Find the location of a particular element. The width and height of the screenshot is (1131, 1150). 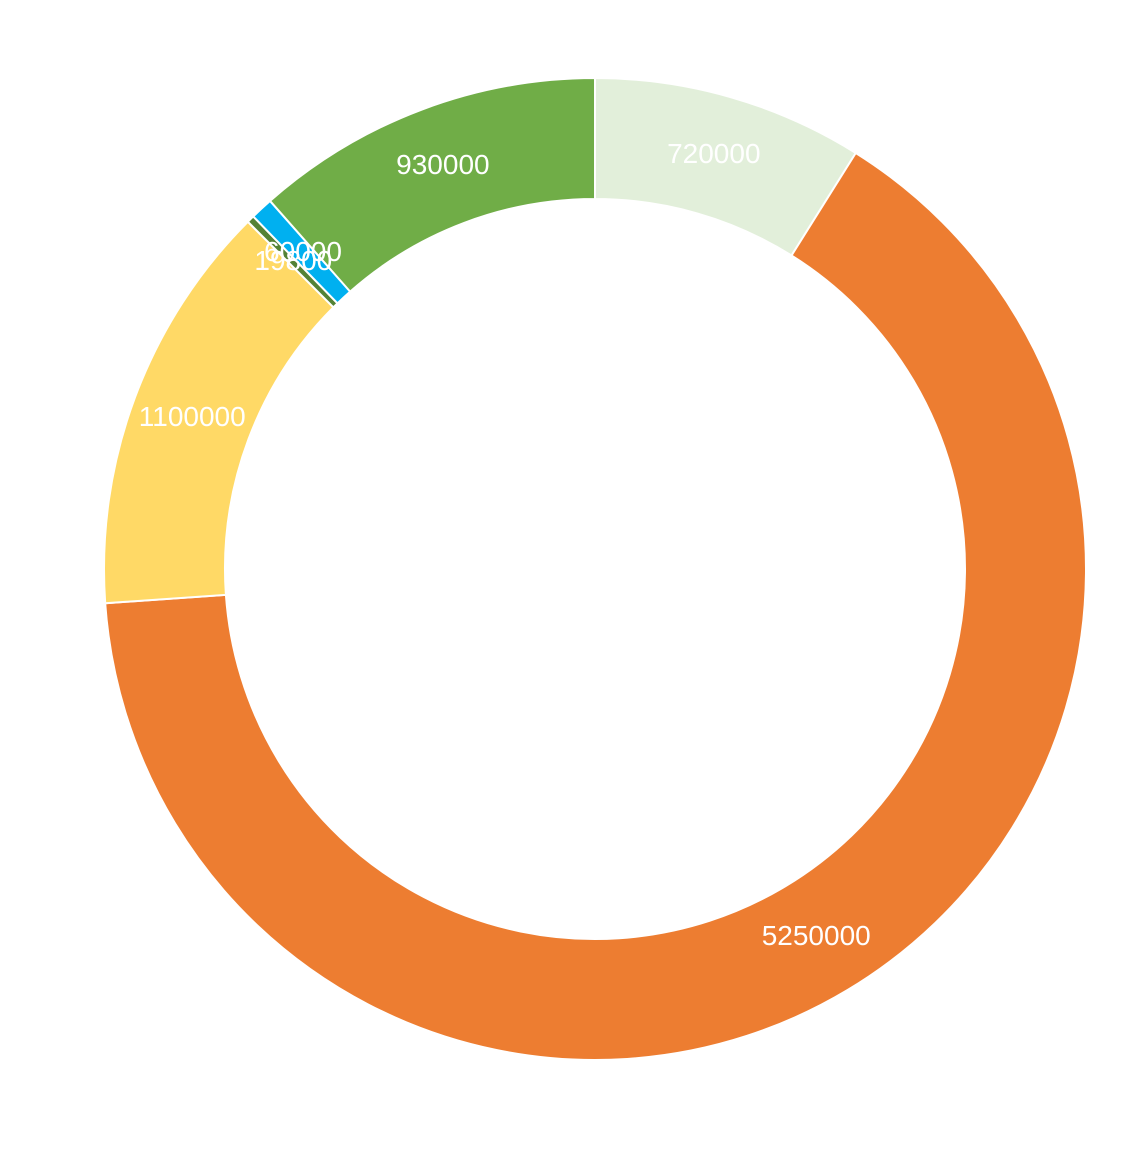

data-label: 930000 is located at coordinates (442, 164).